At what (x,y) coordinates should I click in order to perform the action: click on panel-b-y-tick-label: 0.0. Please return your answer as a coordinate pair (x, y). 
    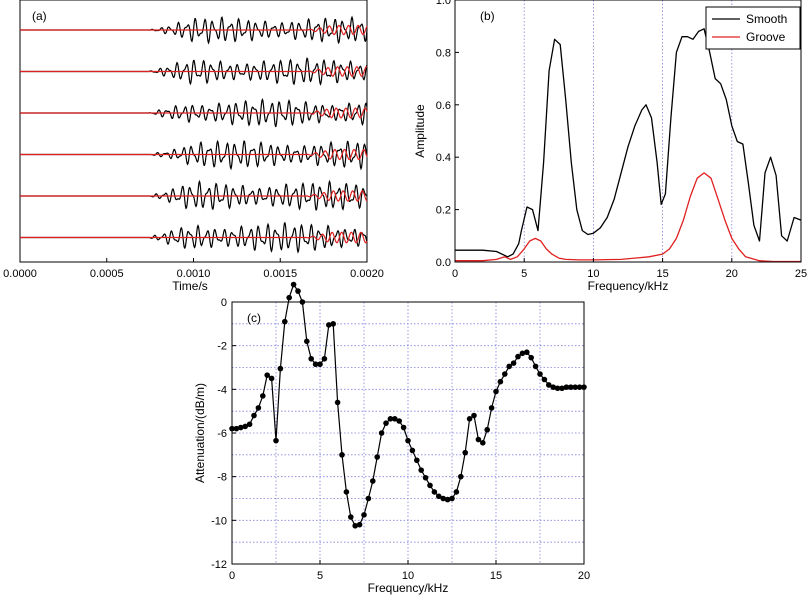
    Looking at the image, I should click on (443, 263).